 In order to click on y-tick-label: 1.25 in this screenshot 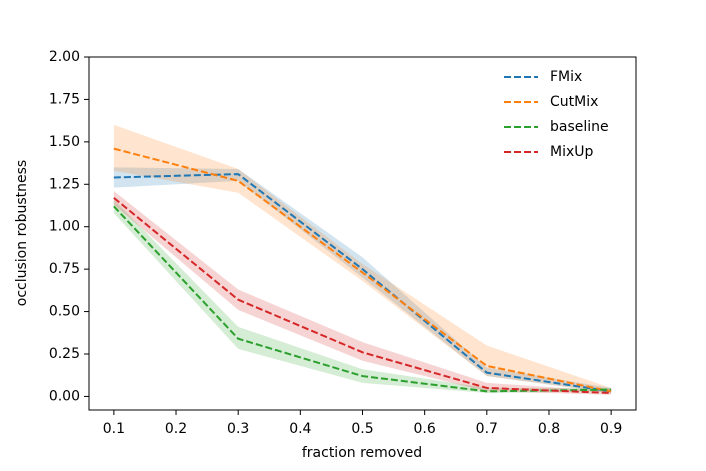, I will do `click(64, 184)`.